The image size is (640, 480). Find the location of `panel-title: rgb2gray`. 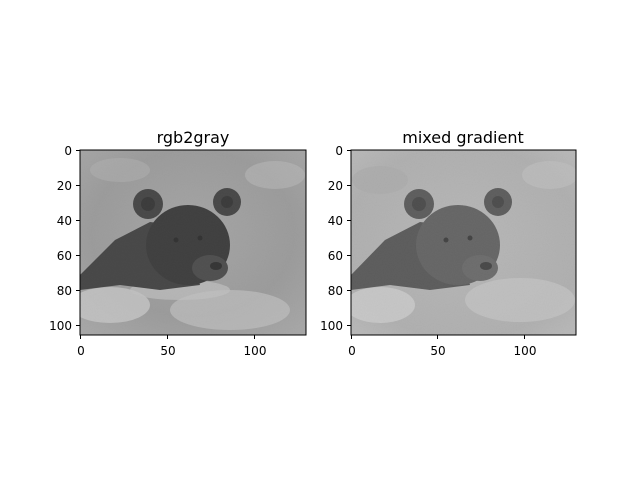

panel-title: rgb2gray is located at coordinates (193, 137).